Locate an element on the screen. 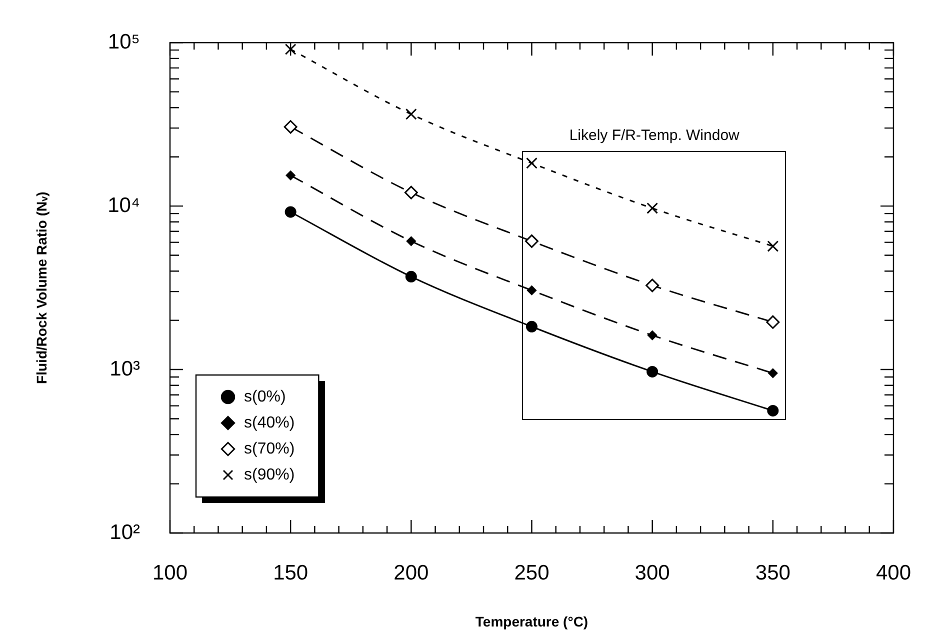 The image size is (939, 635). x-tick-label: 150 is located at coordinates (290, 572).